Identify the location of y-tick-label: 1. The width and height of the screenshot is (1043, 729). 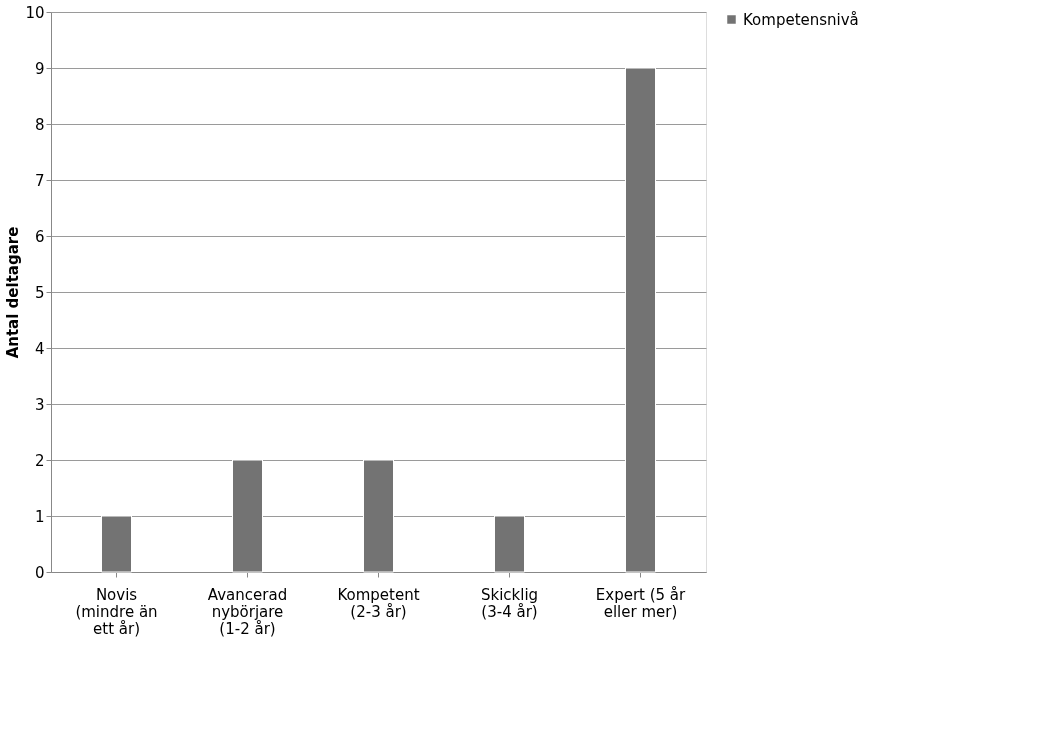
(39, 516).